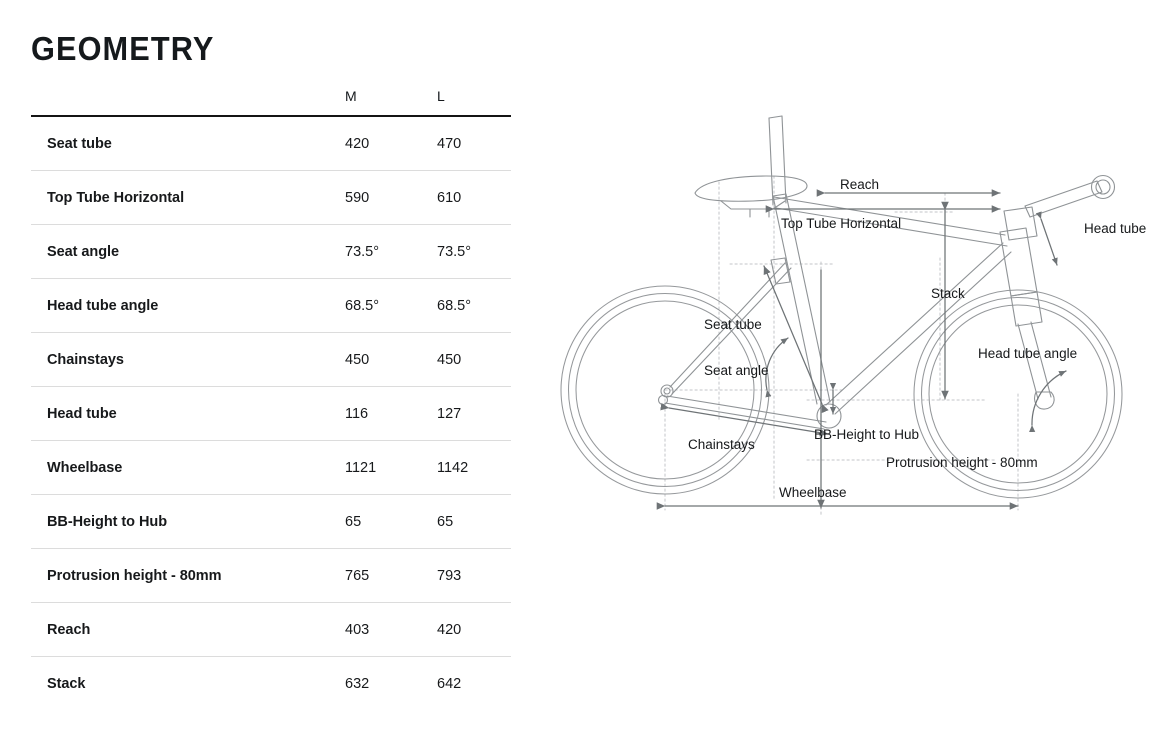 This screenshot has height=734, width=1171. I want to click on row-value-m: 65, so click(391, 521).